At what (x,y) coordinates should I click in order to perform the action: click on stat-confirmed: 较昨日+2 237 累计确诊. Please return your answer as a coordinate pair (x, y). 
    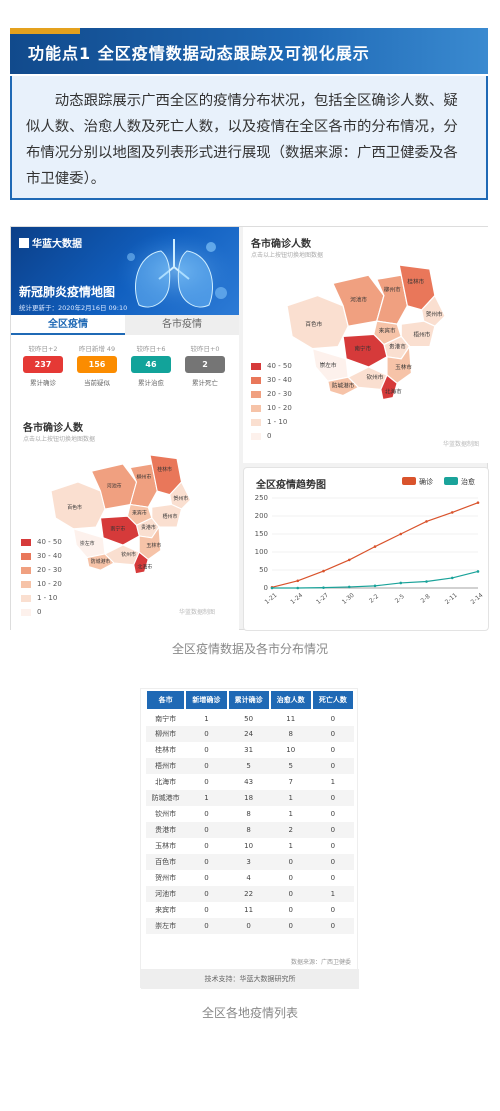
    Looking at the image, I should click on (43, 368).